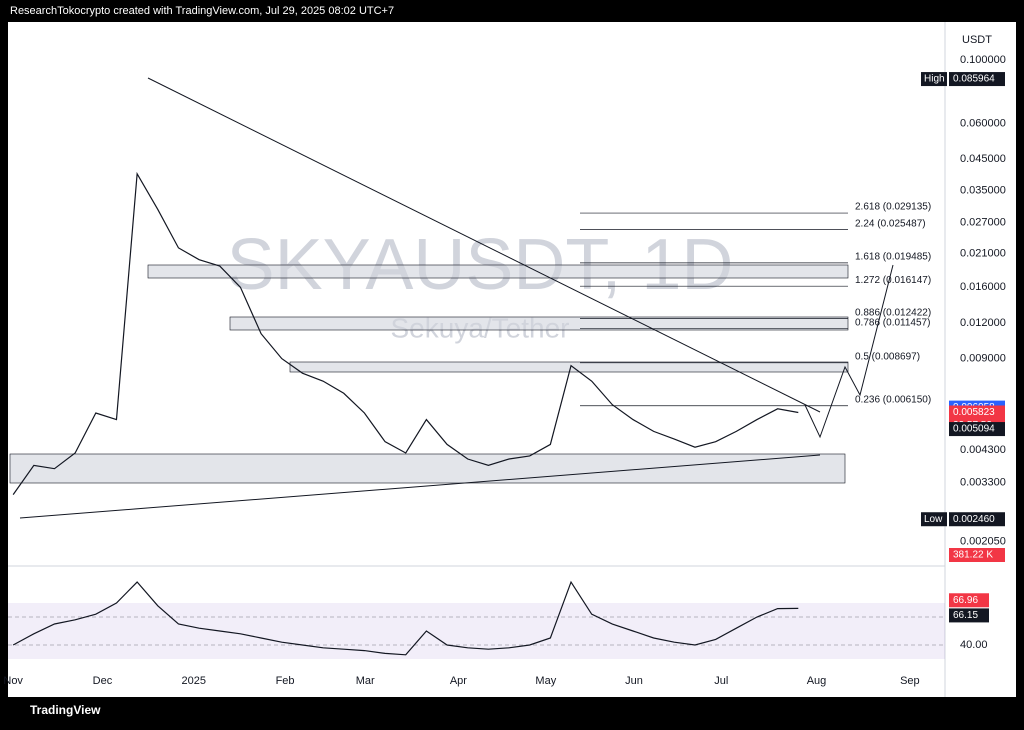 This screenshot has width=1024, height=730. What do you see at coordinates (983, 450) in the screenshot?
I see `y-tick-label: 0.004300` at bounding box center [983, 450].